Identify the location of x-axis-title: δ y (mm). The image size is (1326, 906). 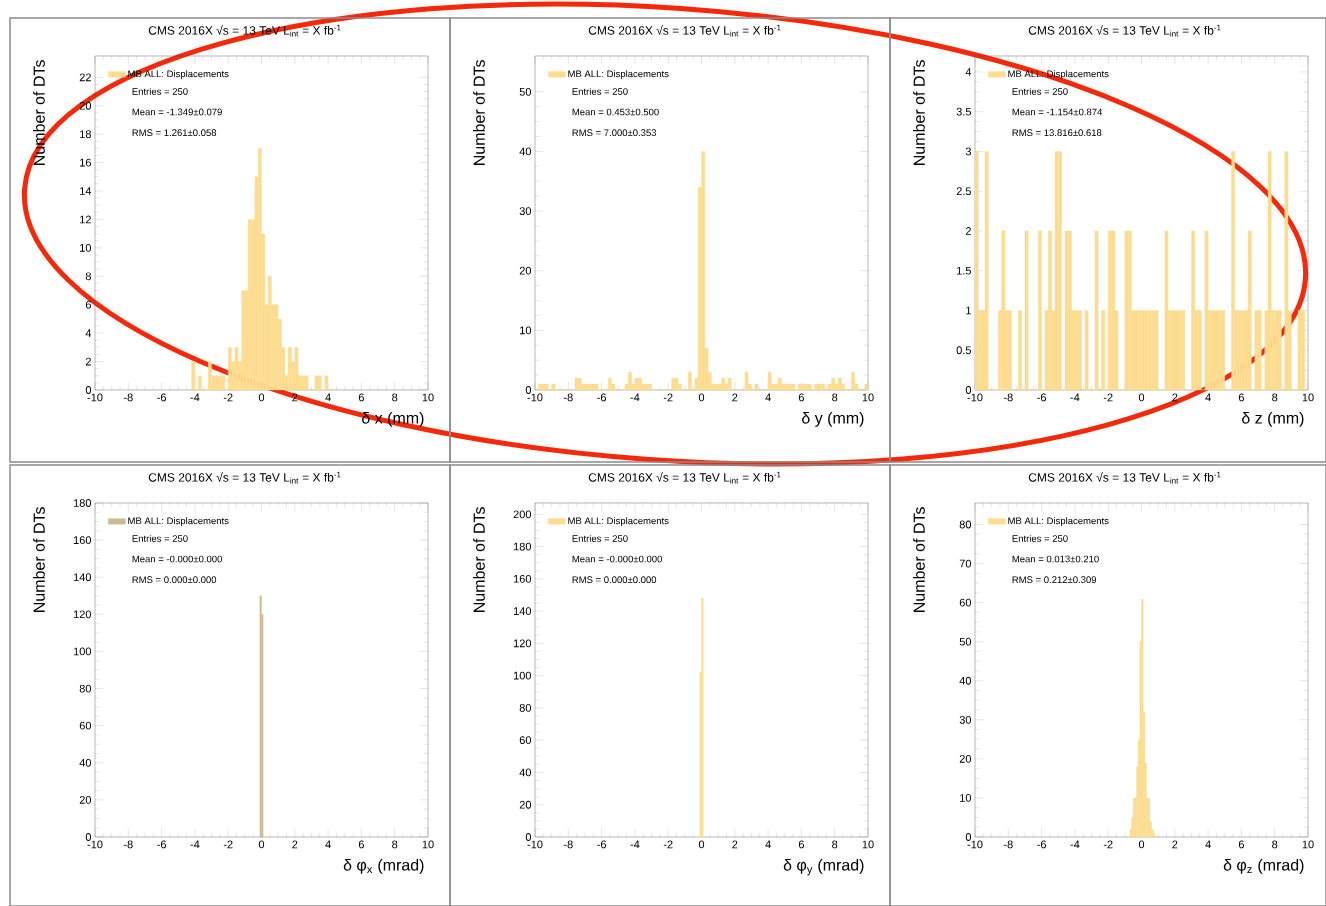
(833, 419).